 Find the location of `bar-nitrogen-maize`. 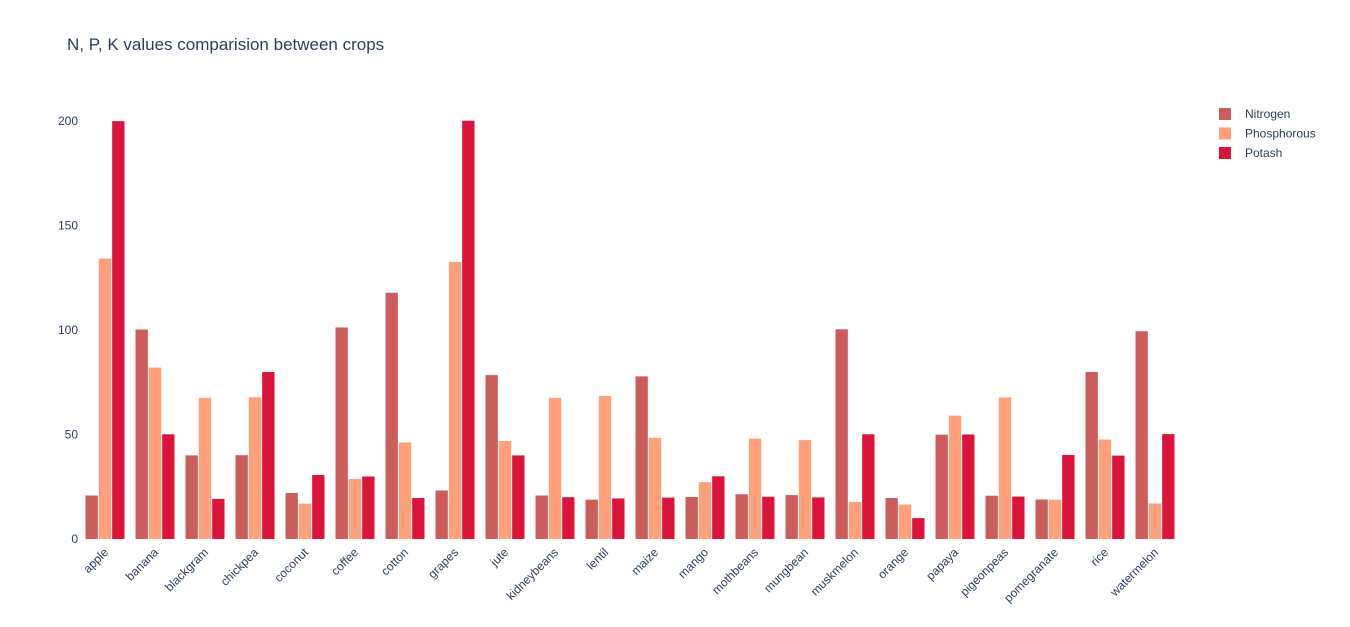

bar-nitrogen-maize is located at coordinates (641, 457).